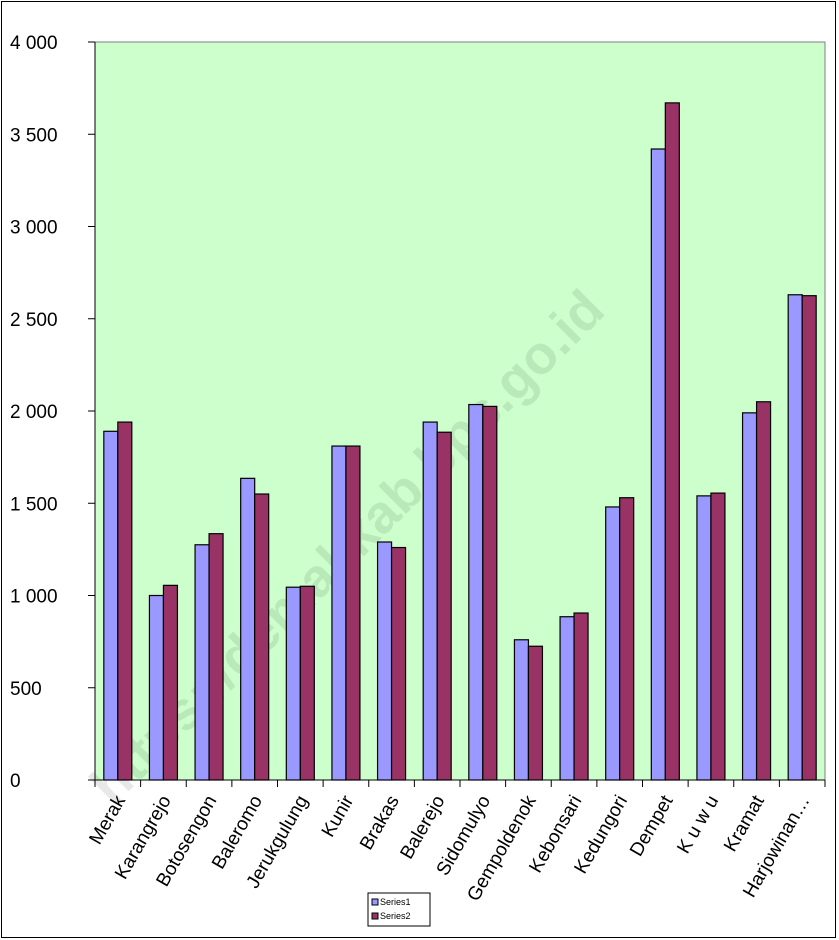 This screenshot has width=839, height=940. I want to click on y-tick-label: 2 500, so click(34, 320).